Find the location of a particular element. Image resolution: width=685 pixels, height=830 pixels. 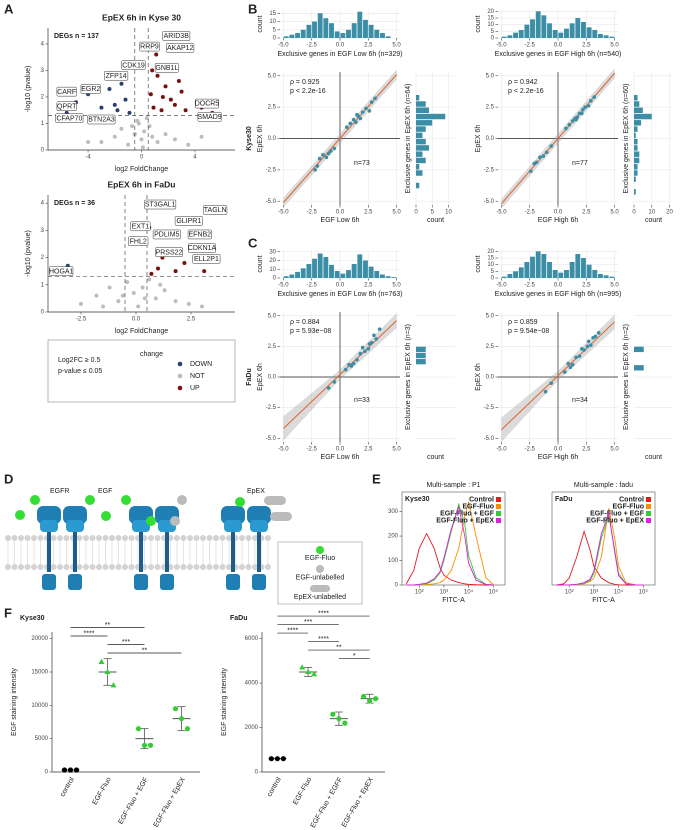

sample-label: FaDu is located at coordinates (564, 499).